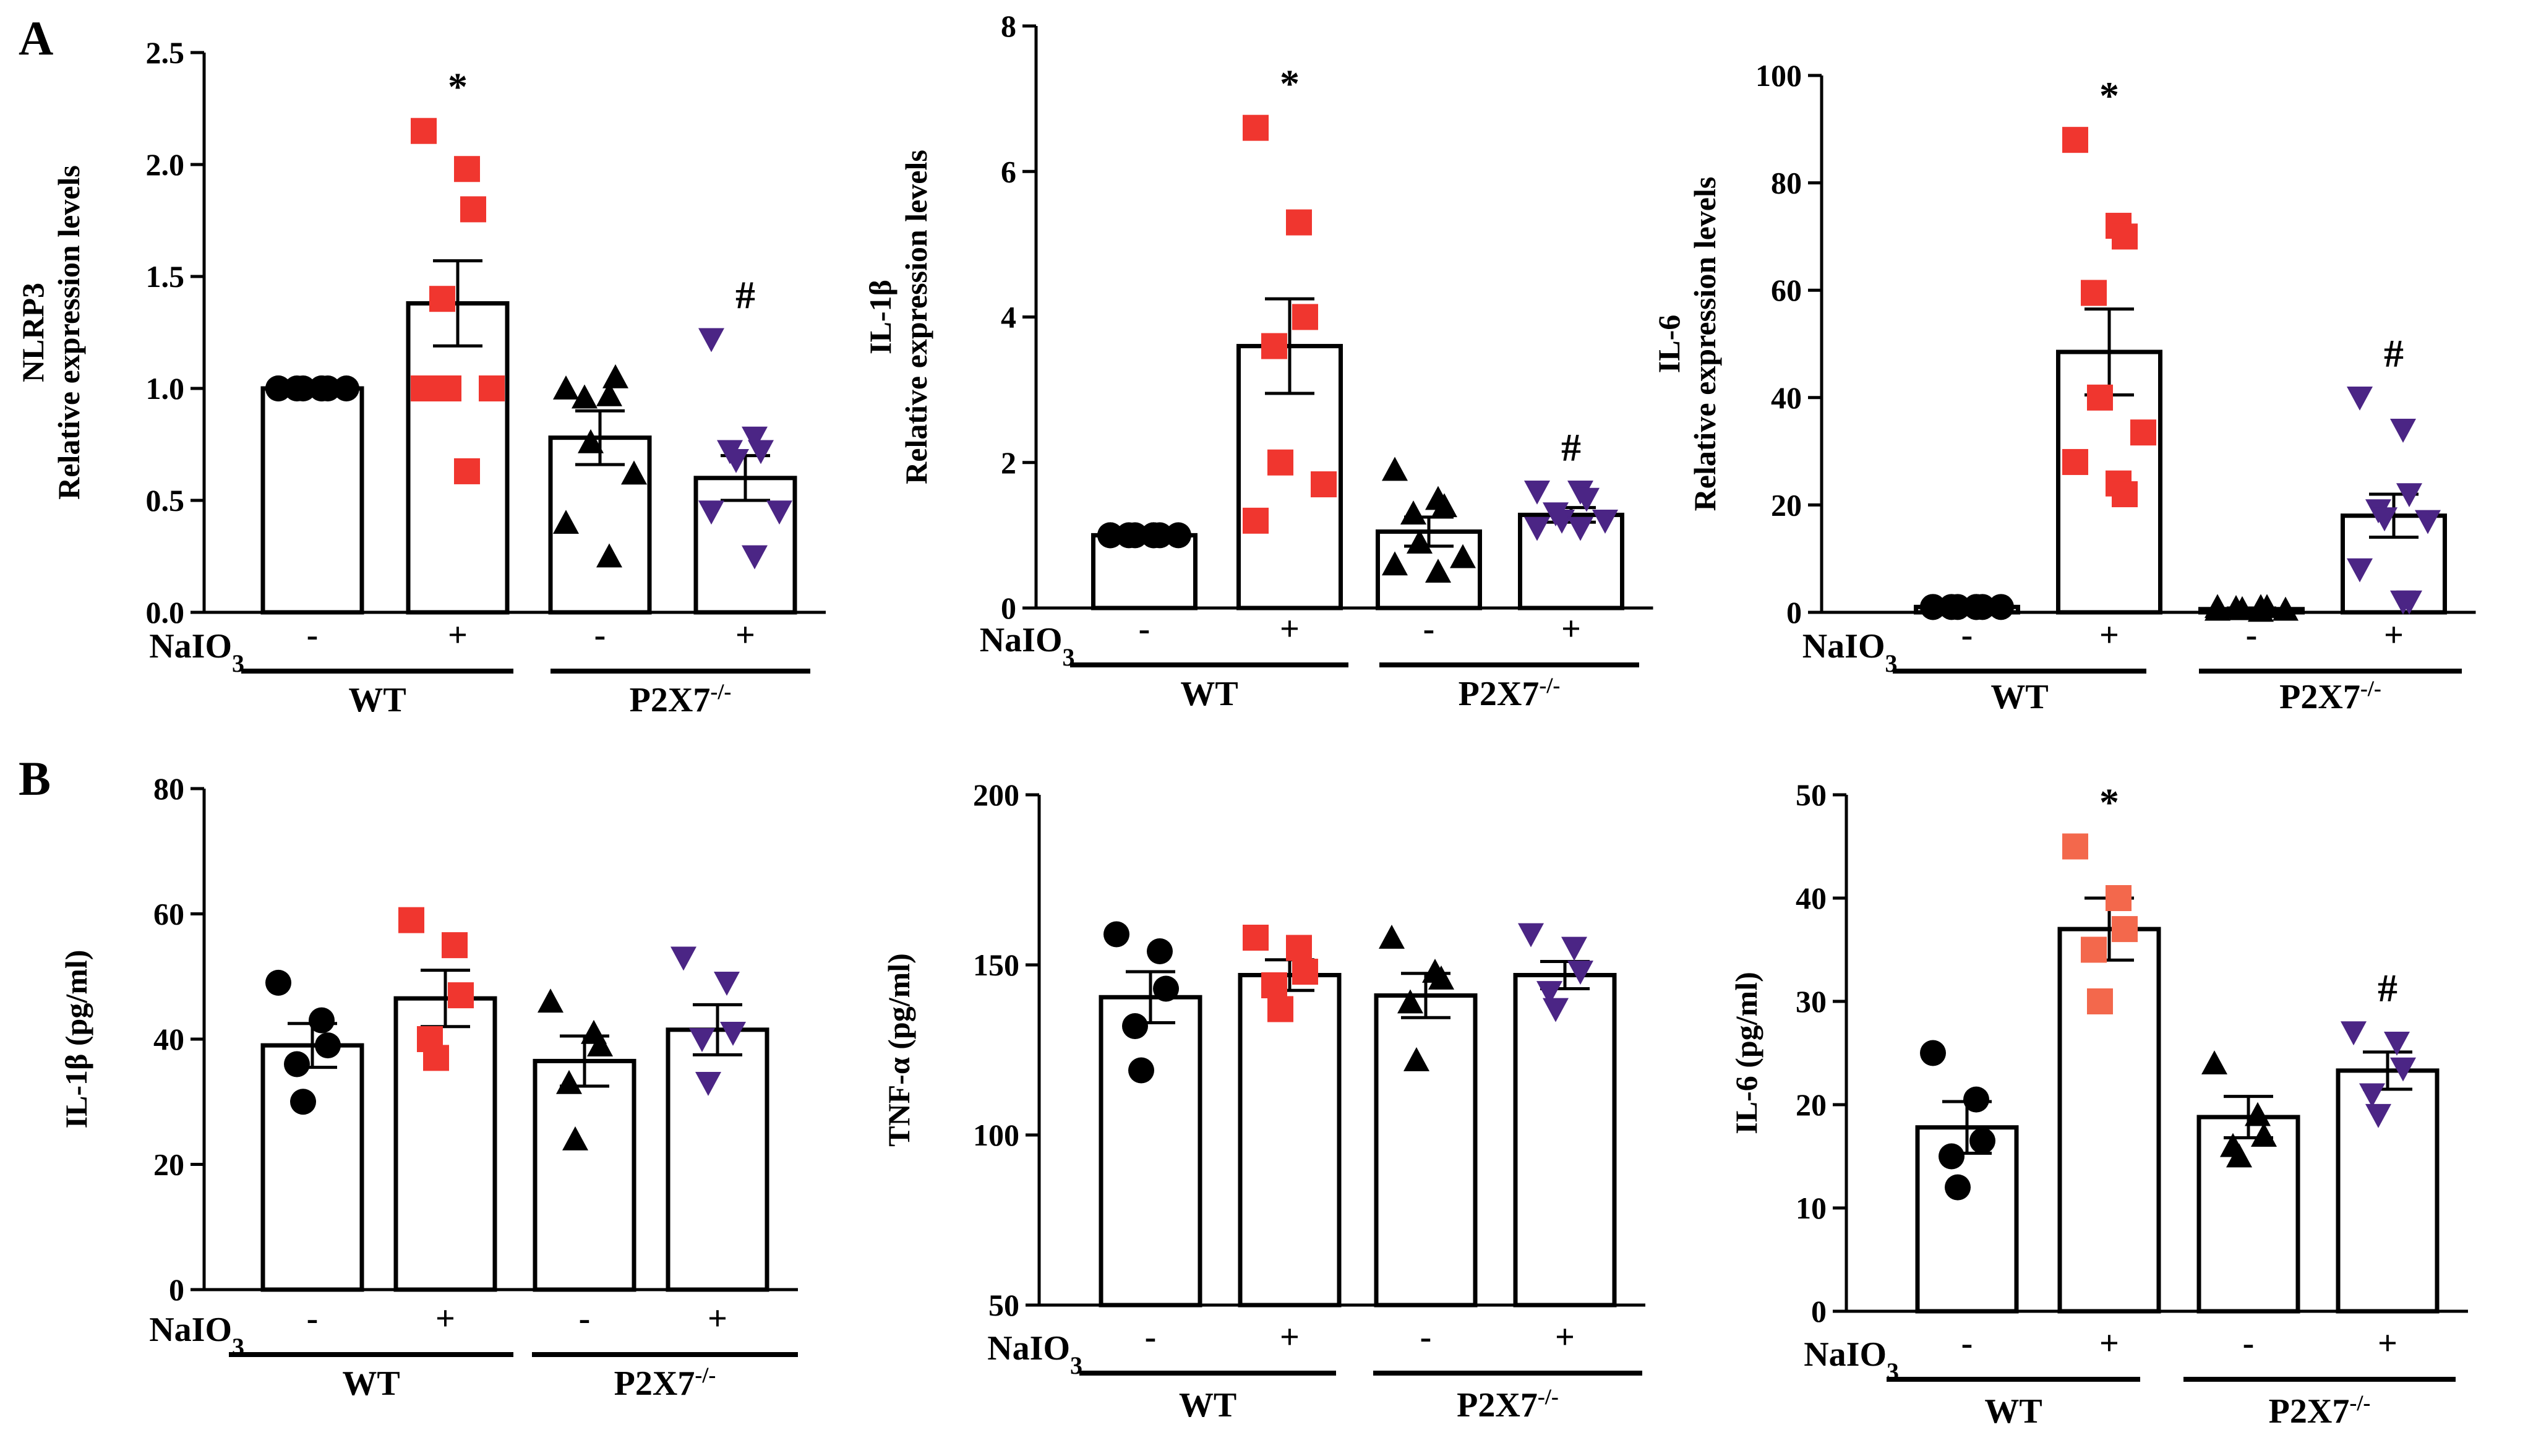 The width and height of the screenshot is (2528, 1456). What do you see at coordinates (166, 612) in the screenshot?
I see `y-tick-label: 0.0` at bounding box center [166, 612].